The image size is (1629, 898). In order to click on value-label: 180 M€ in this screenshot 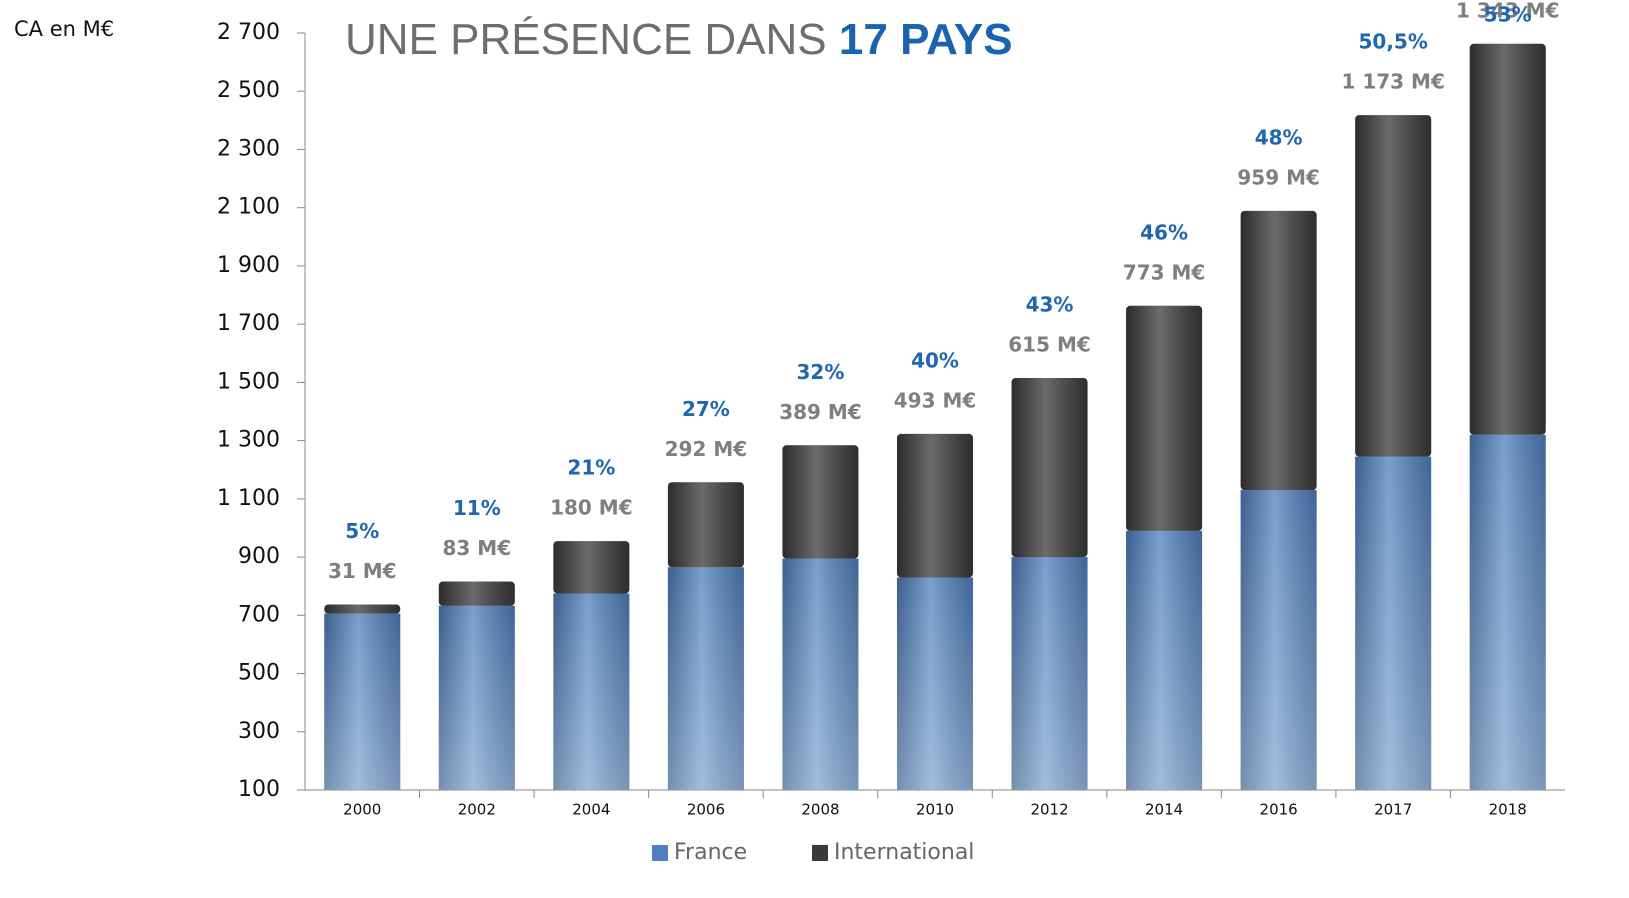, I will do `click(591, 508)`.